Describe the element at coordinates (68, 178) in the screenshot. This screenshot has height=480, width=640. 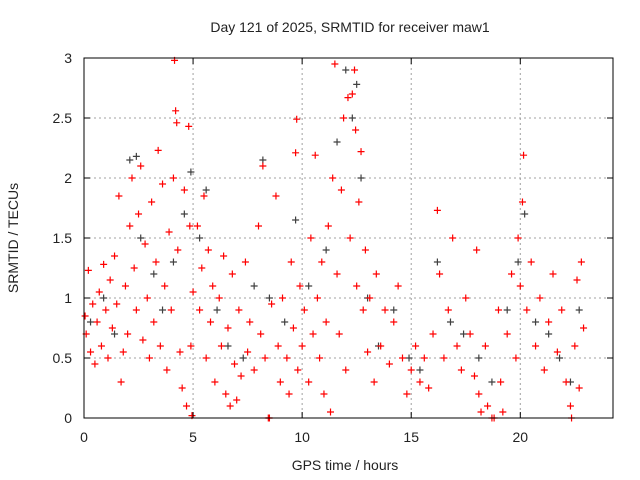
I see `y-tick-label: 2` at that location.